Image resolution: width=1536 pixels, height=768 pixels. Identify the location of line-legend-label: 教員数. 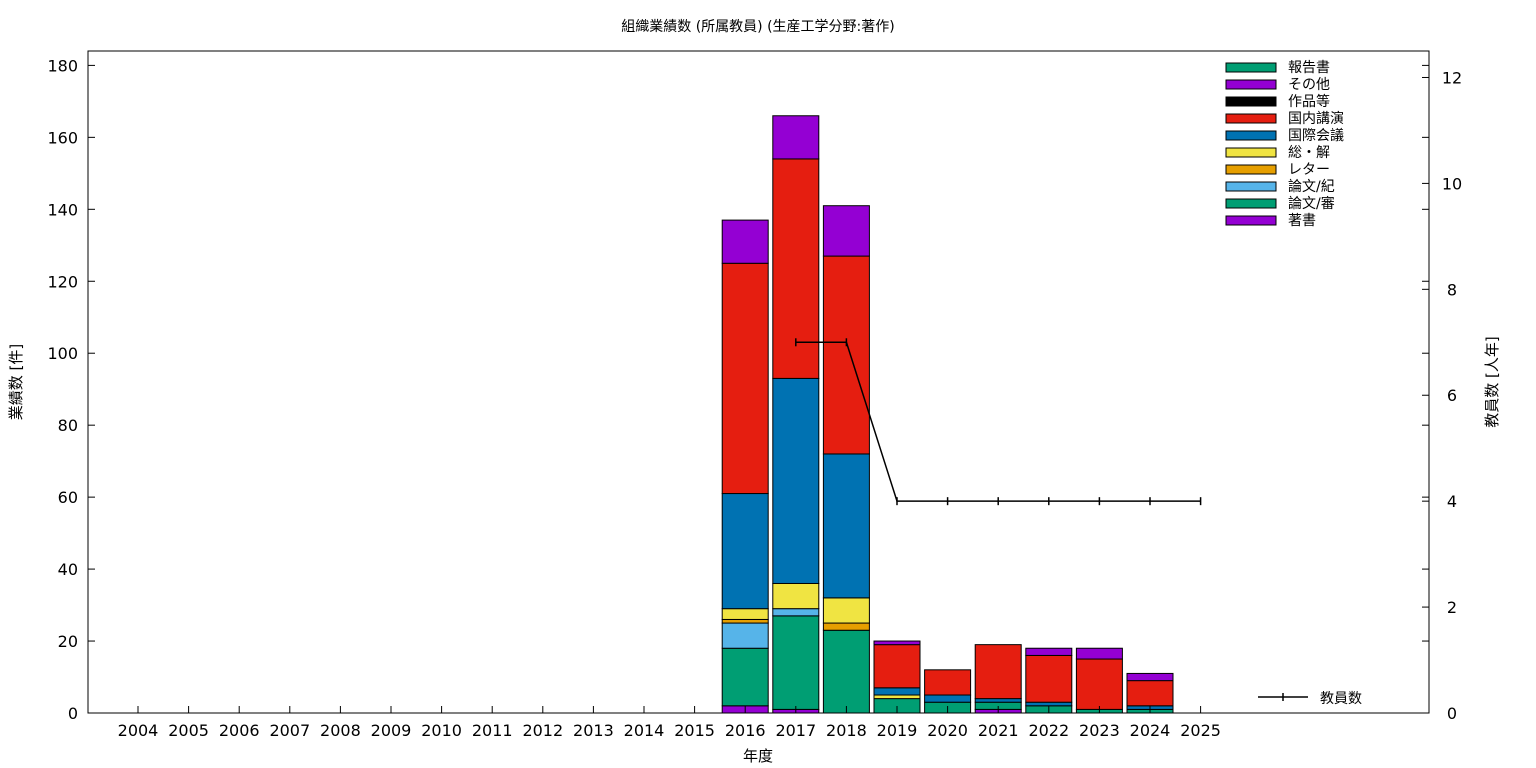
(1341, 699).